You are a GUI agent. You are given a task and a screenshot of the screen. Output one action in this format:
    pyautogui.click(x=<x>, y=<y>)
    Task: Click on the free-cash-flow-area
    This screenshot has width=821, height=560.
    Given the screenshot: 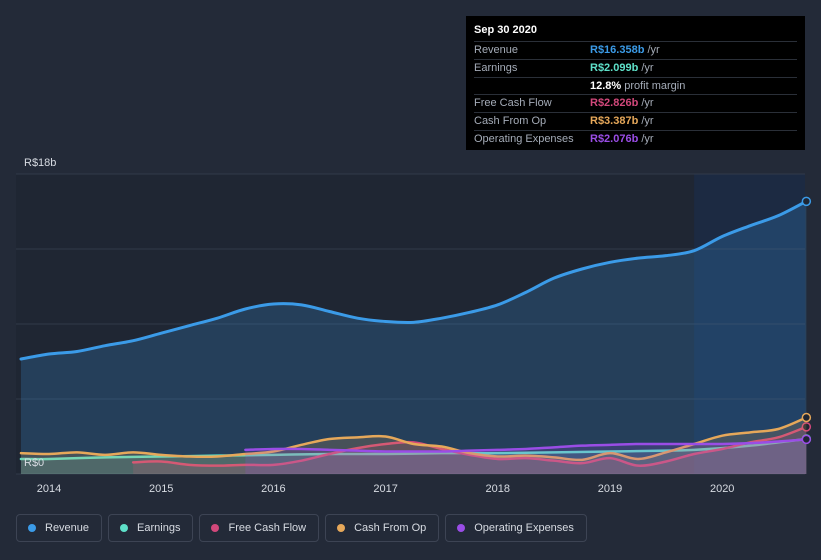 What is the action you would take?
    pyautogui.click(x=470, y=450)
    